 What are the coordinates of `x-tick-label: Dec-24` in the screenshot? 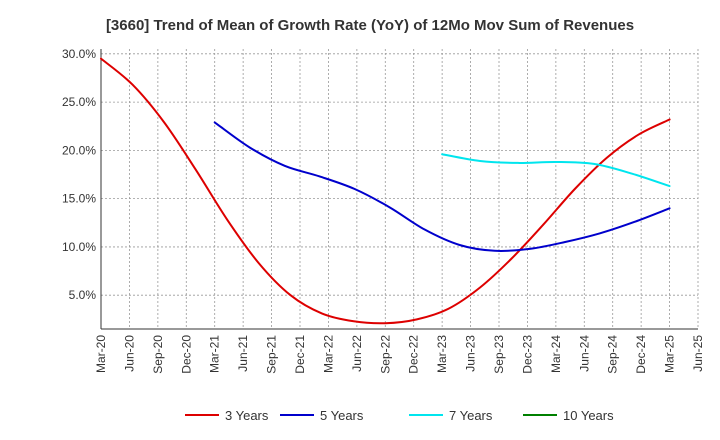 It's located at (641, 354).